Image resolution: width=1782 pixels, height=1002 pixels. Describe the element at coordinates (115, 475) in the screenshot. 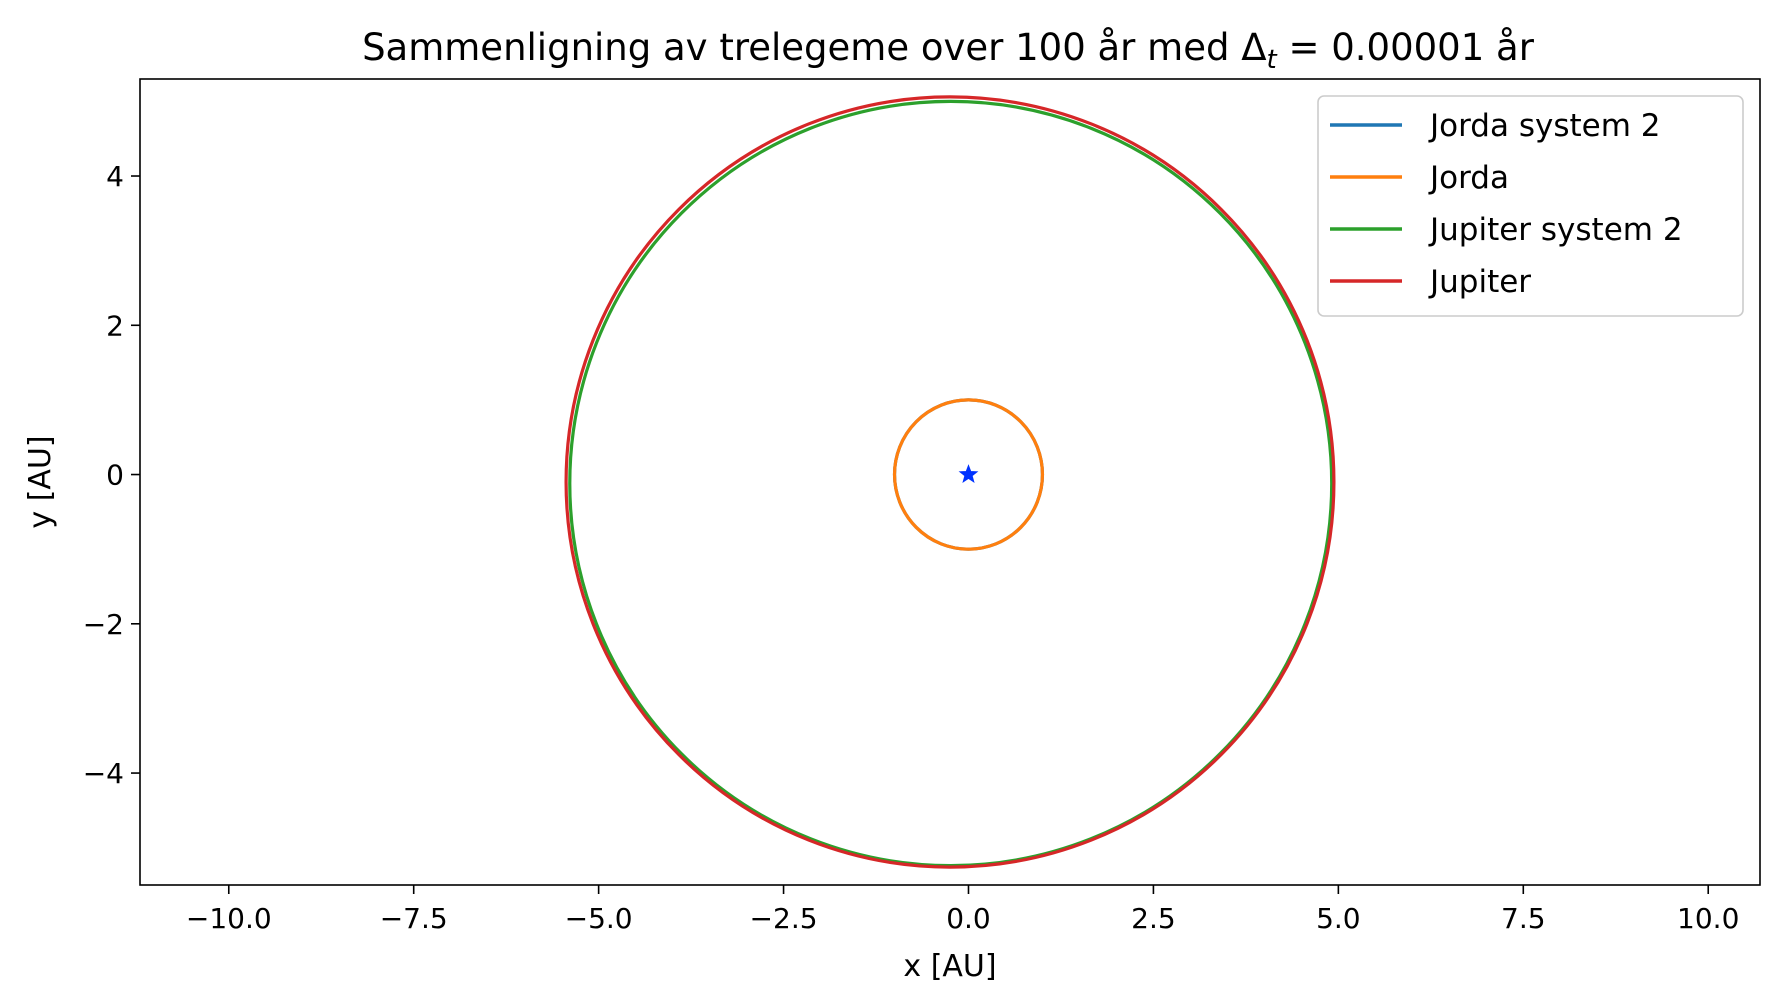

I see `y-tick-label: 0` at that location.